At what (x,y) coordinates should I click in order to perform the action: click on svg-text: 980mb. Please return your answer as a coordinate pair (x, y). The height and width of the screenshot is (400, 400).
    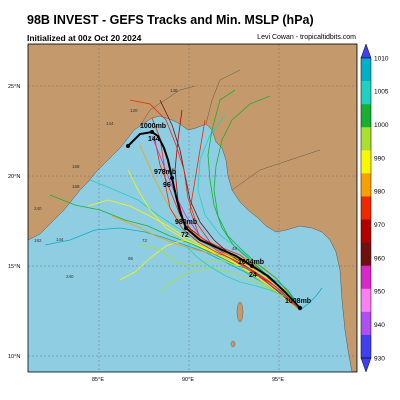
    Looking at the image, I should click on (186, 222).